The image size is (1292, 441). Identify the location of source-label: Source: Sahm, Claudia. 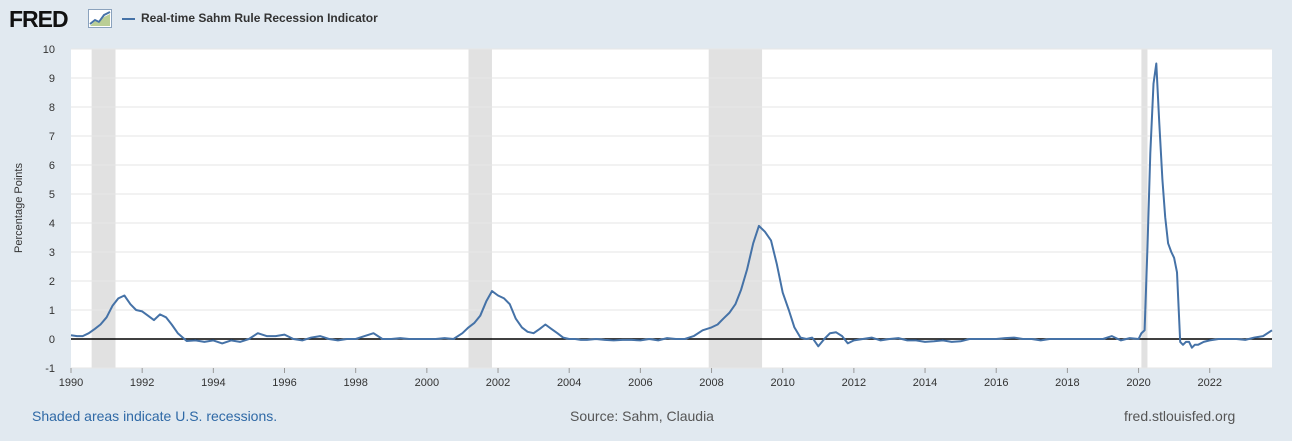
(642, 416).